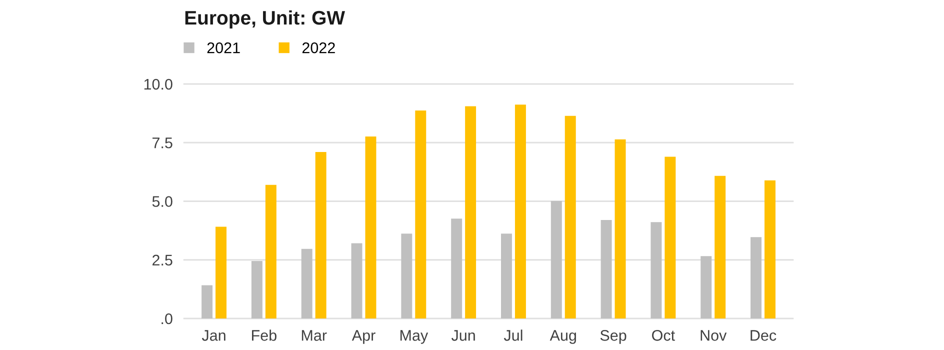 This screenshot has height=350, width=944. Describe the element at coordinates (763, 335) in the screenshot. I see `x-tick-label: Dec` at that location.